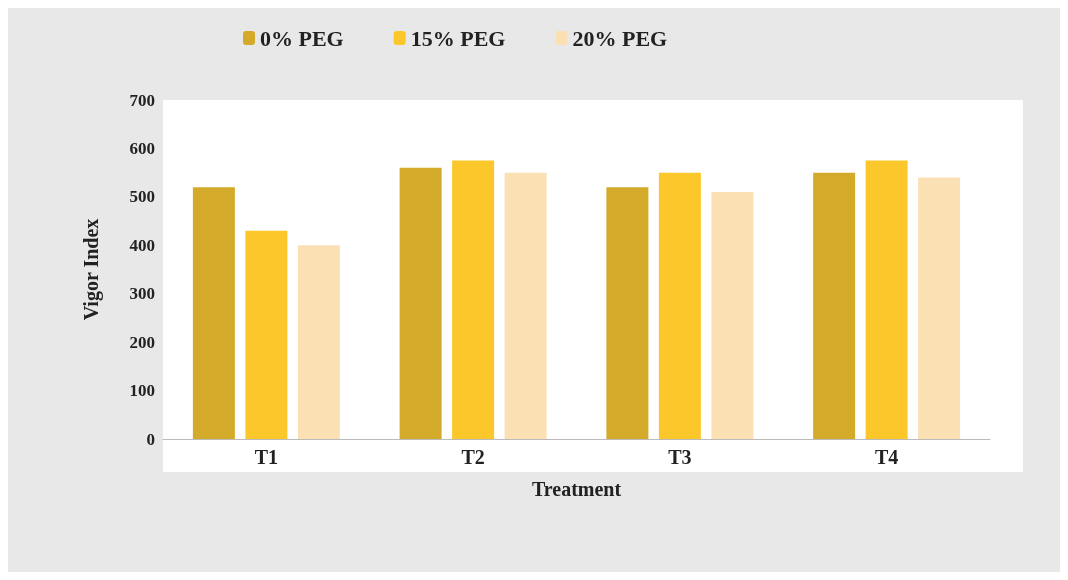 The height and width of the screenshot is (580, 1068). I want to click on x-tick-label: T1, so click(266, 457).